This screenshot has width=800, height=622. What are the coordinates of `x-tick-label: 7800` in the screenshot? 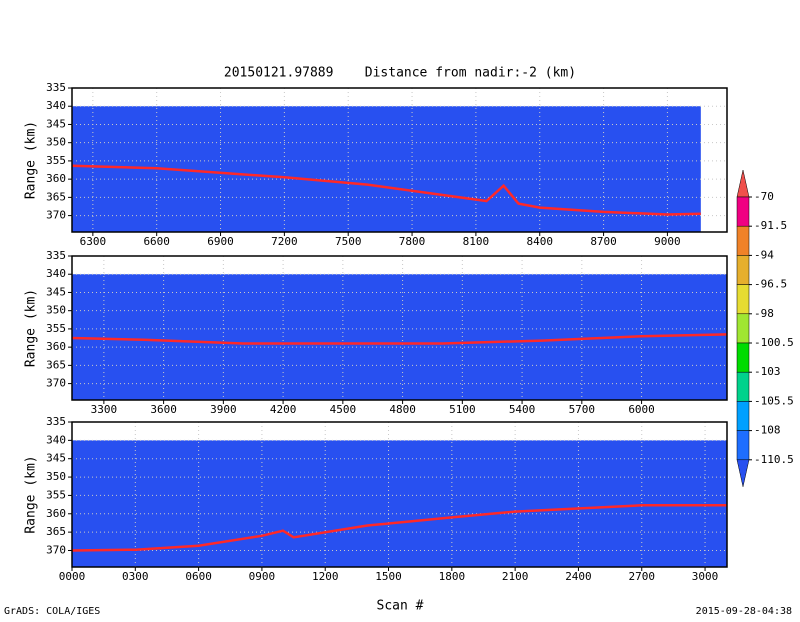 It's located at (412, 241).